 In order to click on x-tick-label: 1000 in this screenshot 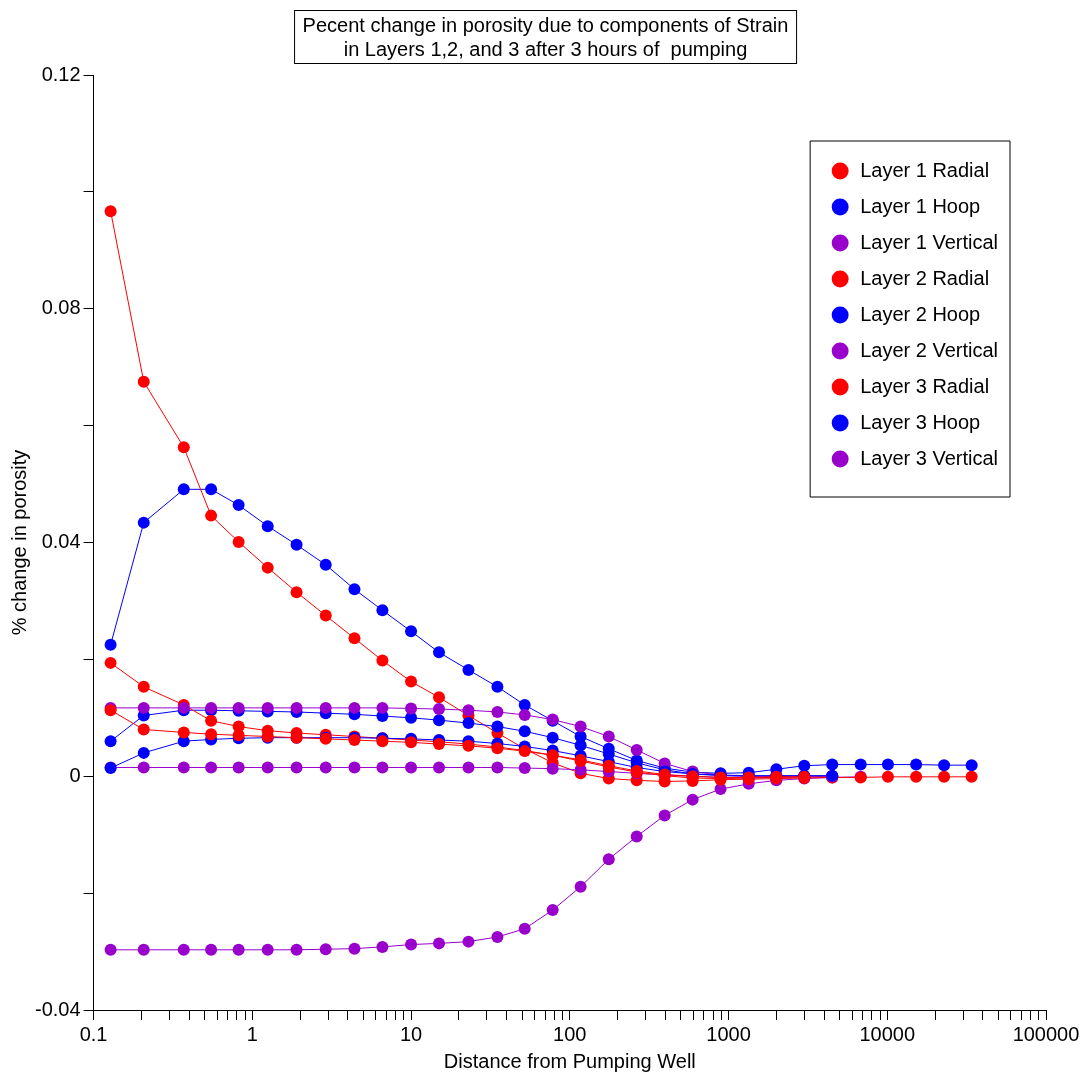, I will do `click(728, 1033)`.